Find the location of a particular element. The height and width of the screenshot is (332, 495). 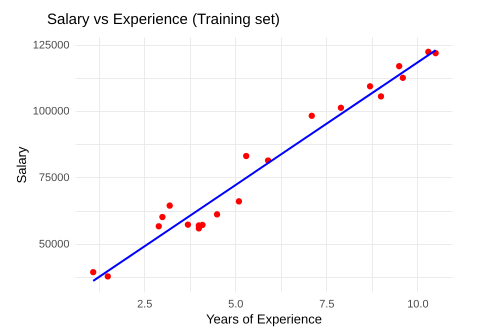

y-tick-label: 75000 is located at coordinates (54, 178).